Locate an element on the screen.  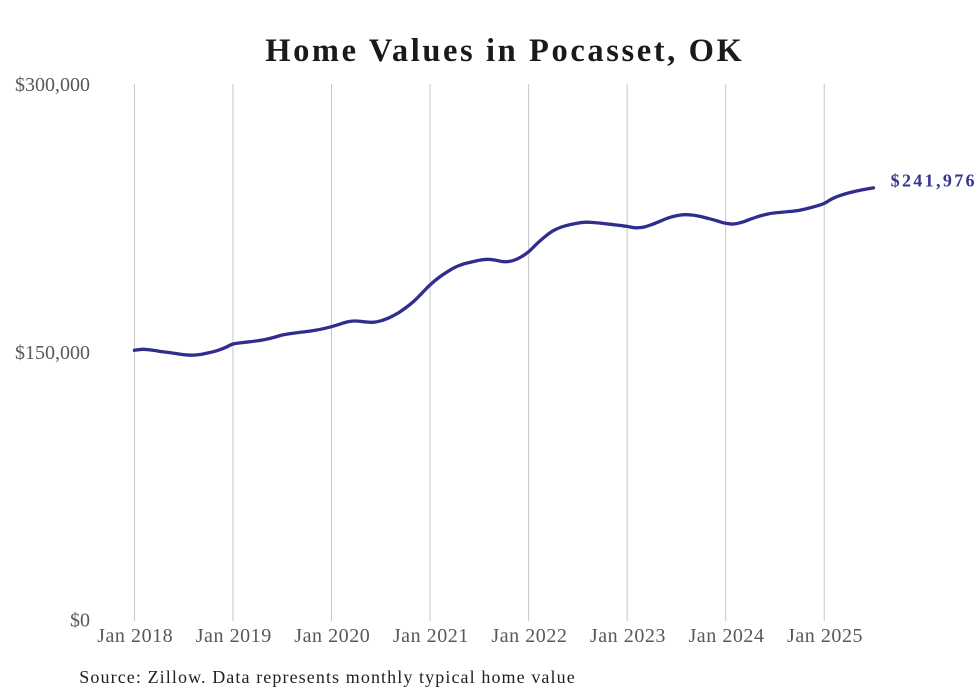
svg-text: $150,000 is located at coordinates (52, 353).